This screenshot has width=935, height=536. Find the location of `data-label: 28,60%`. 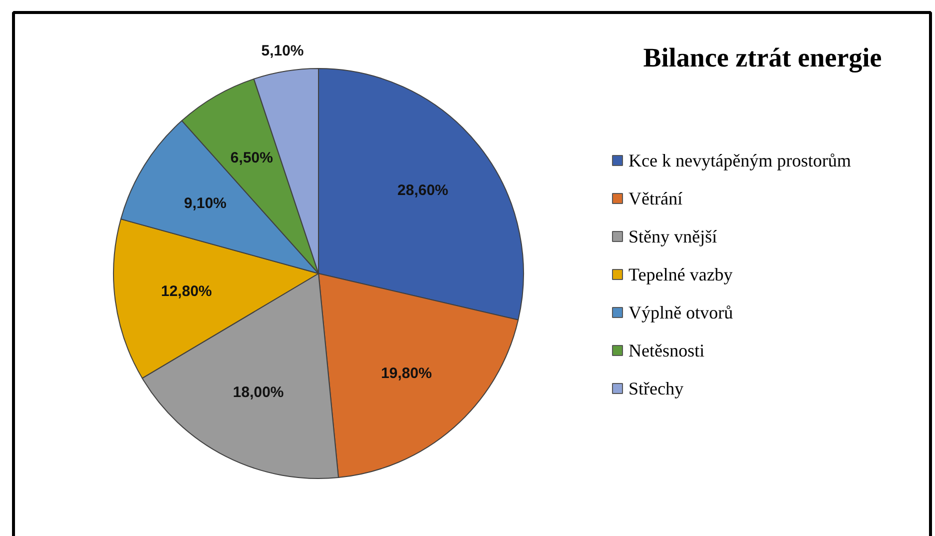

data-label: 28,60% is located at coordinates (422, 191).